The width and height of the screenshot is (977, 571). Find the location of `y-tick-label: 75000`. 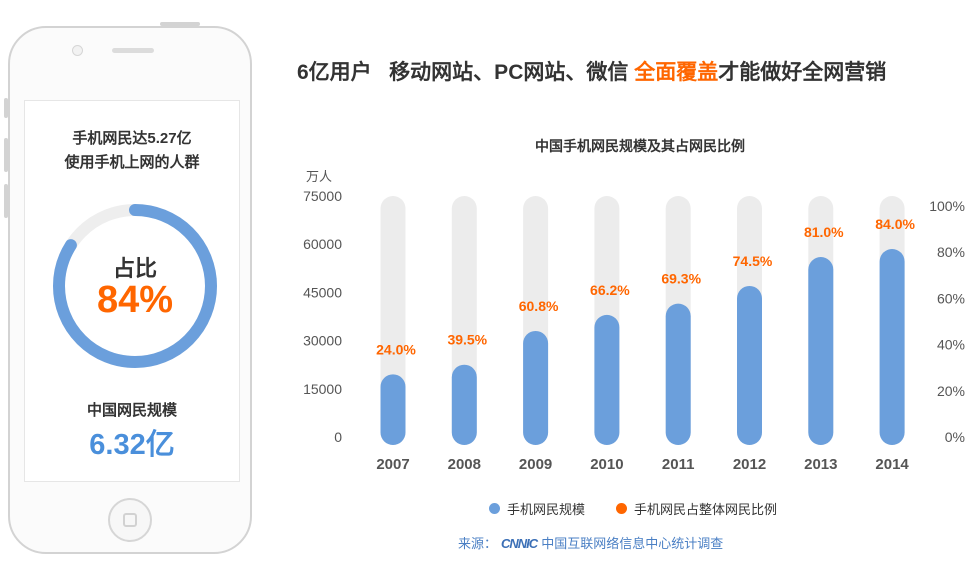

y-tick-label: 75000 is located at coordinates (322, 196).